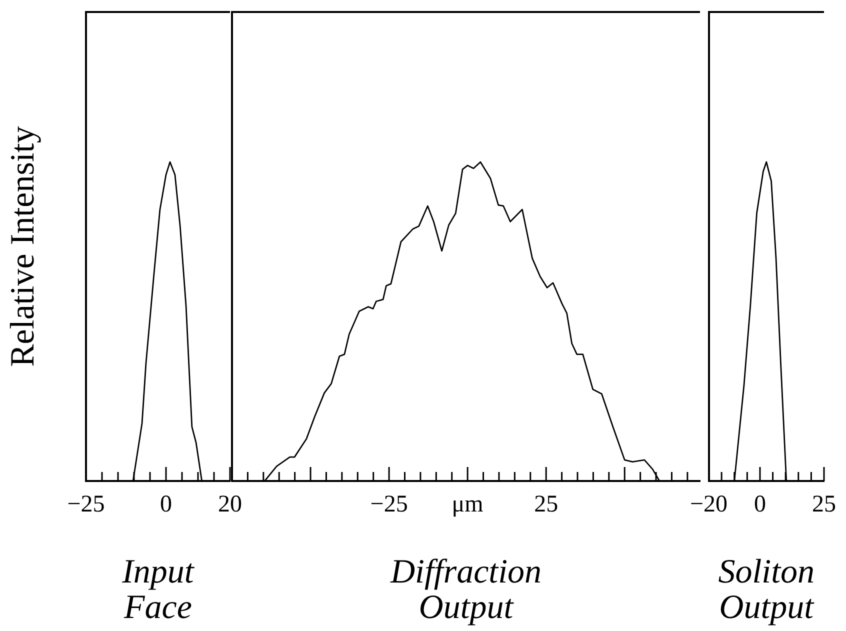  What do you see at coordinates (468, 505) in the screenshot?
I see `x-tick-label: μm` at bounding box center [468, 505].